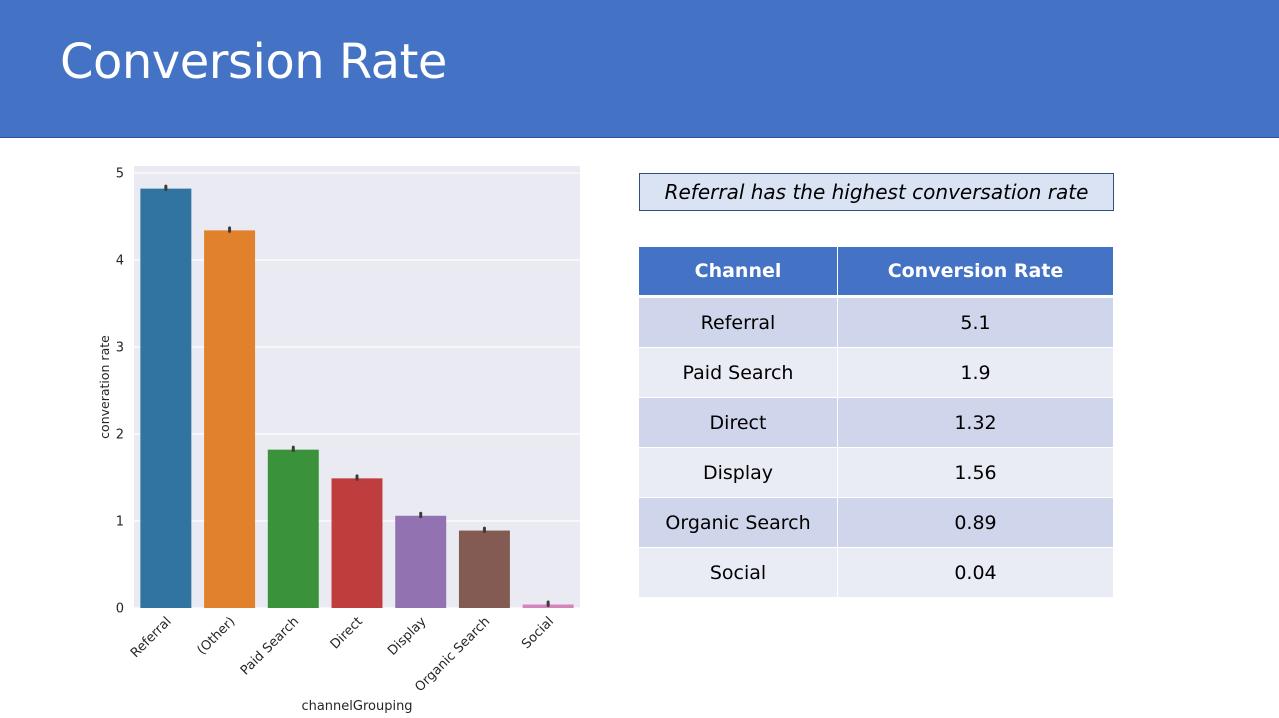 This screenshot has width=1279, height=718. Describe the element at coordinates (738, 572) in the screenshot. I see `table-cell-channel: Social` at that location.